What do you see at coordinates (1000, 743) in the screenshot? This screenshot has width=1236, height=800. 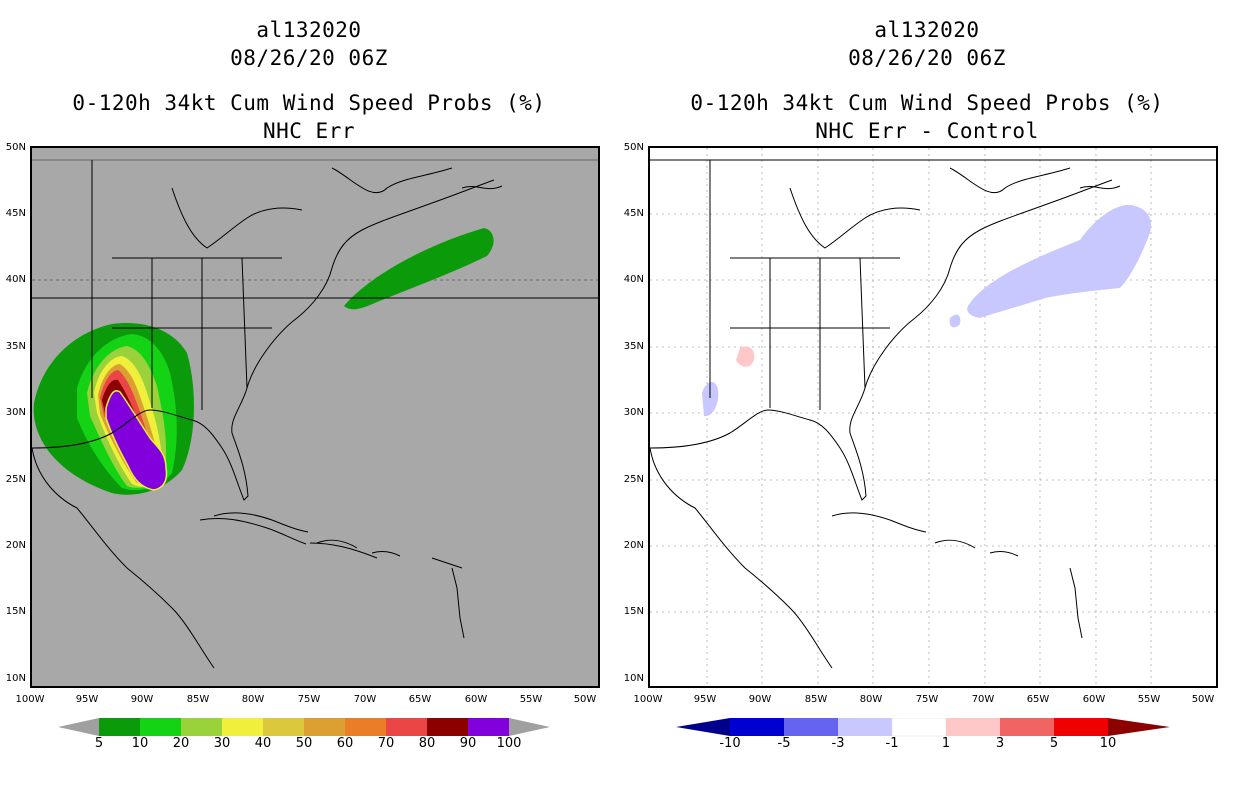 I see `colorbar-label: 3` at bounding box center [1000, 743].